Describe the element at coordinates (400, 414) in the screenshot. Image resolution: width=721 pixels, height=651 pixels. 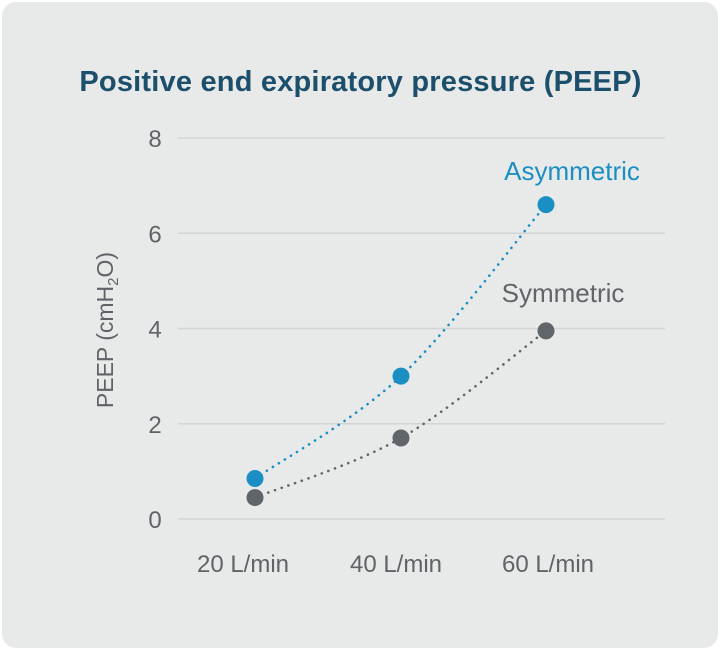
I see `series-line-symmetric` at that location.